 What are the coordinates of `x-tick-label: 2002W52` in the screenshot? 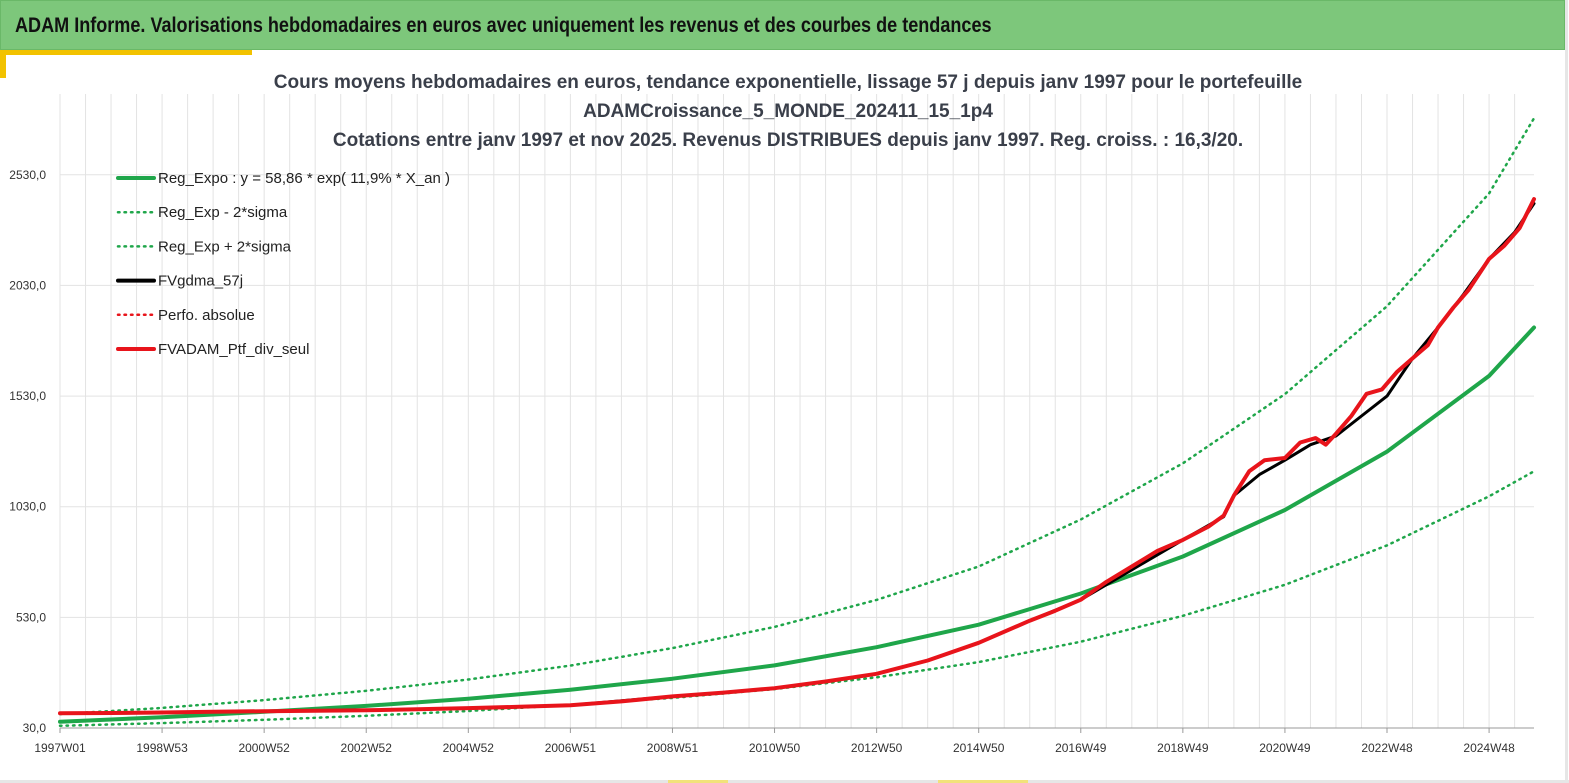 It's located at (367, 748).